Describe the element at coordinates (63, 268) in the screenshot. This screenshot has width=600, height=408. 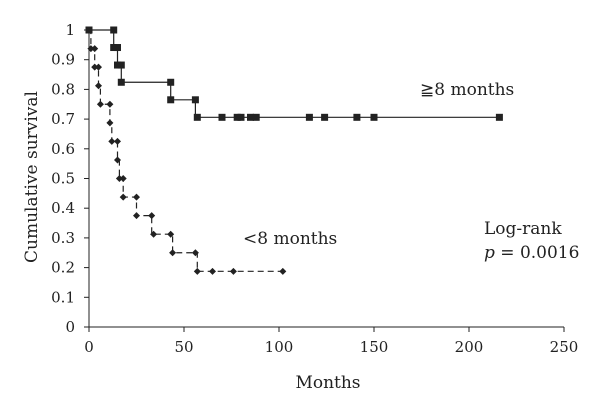
I see `y-tick-label: 0.2` at that location.